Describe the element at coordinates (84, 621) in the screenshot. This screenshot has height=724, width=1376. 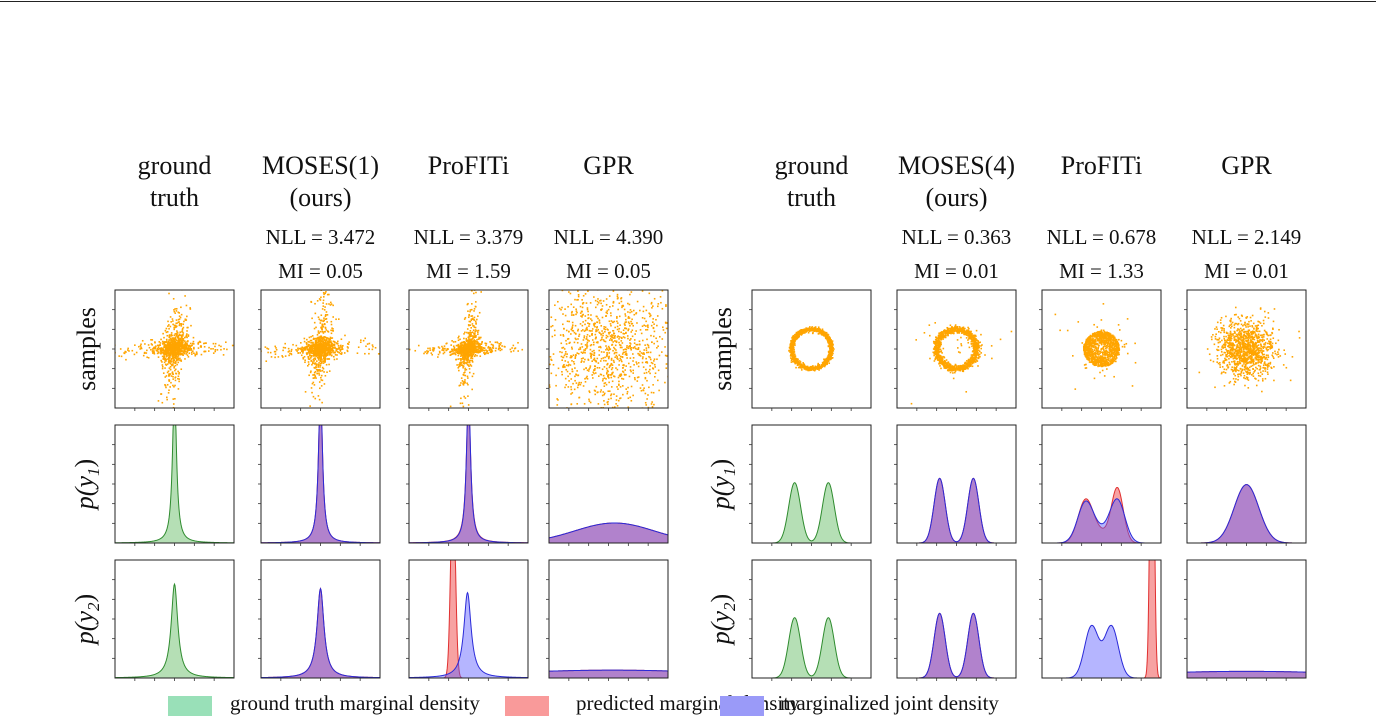
I see `paren-y: (y` at that location.